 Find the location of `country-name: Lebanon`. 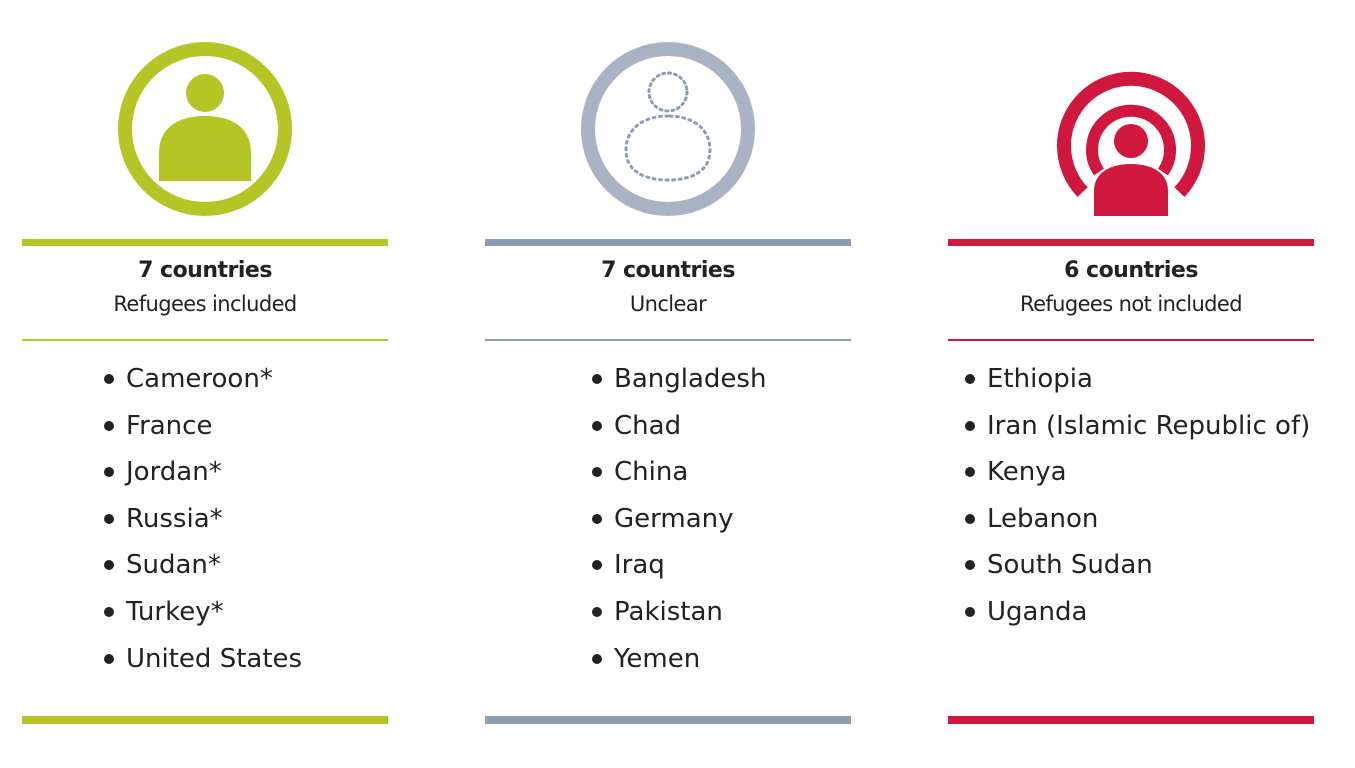

country-name: Lebanon is located at coordinates (1043, 518).